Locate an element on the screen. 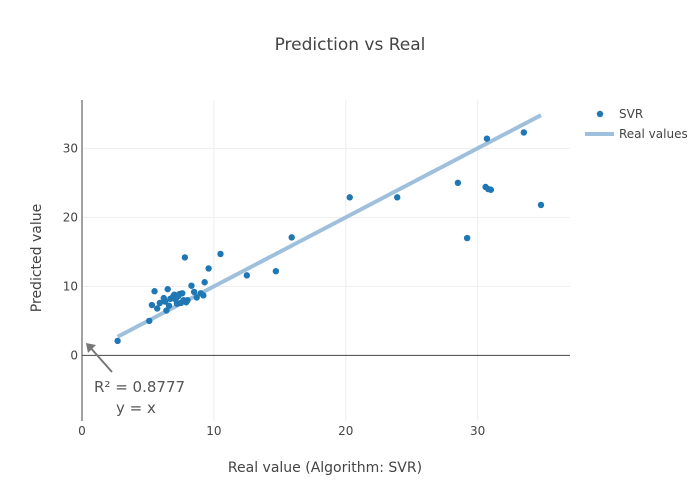 The image size is (700, 500). legend-label: Real values is located at coordinates (653, 134).